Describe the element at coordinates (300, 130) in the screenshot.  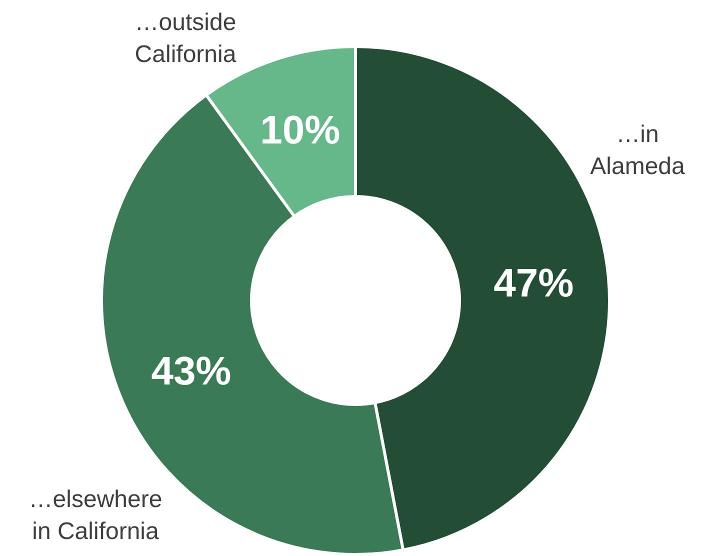
I see `data-label: 10%` at that location.